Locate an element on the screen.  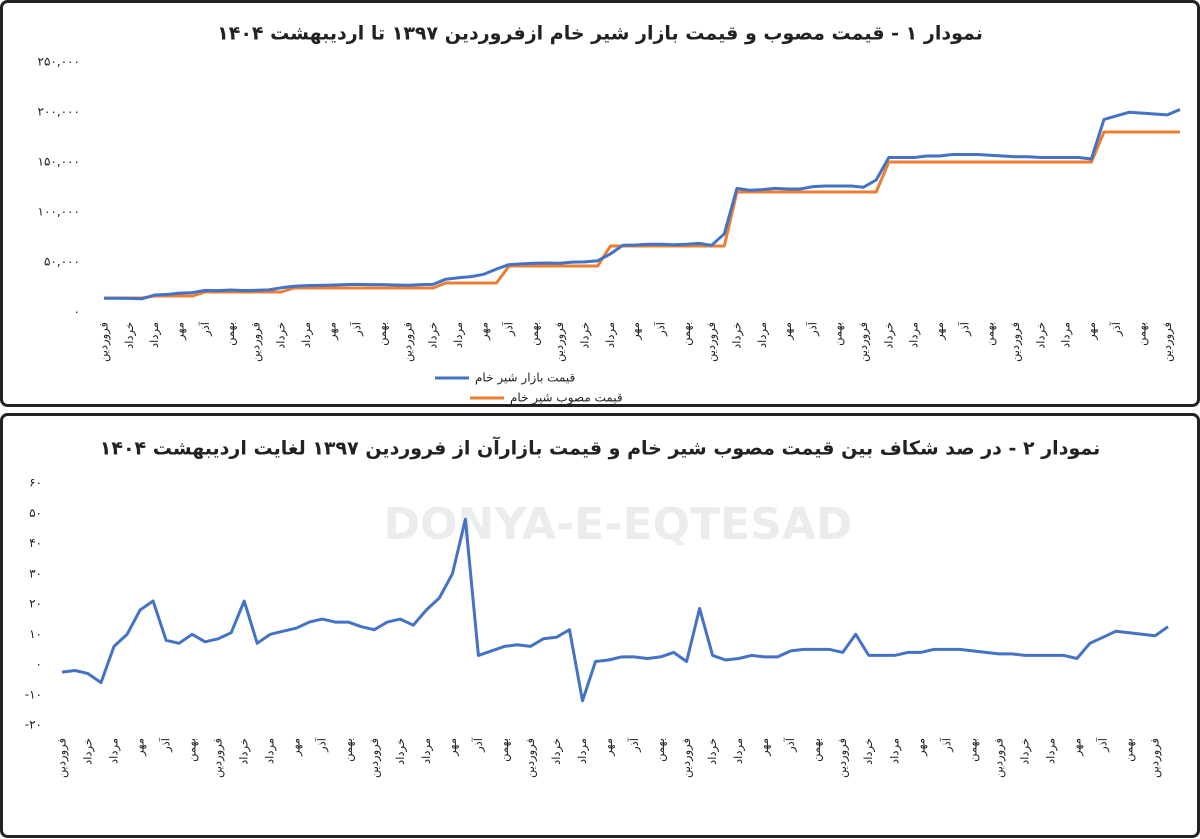
legend-label: قیمت بازار شیر خام is located at coordinates (525, 378).